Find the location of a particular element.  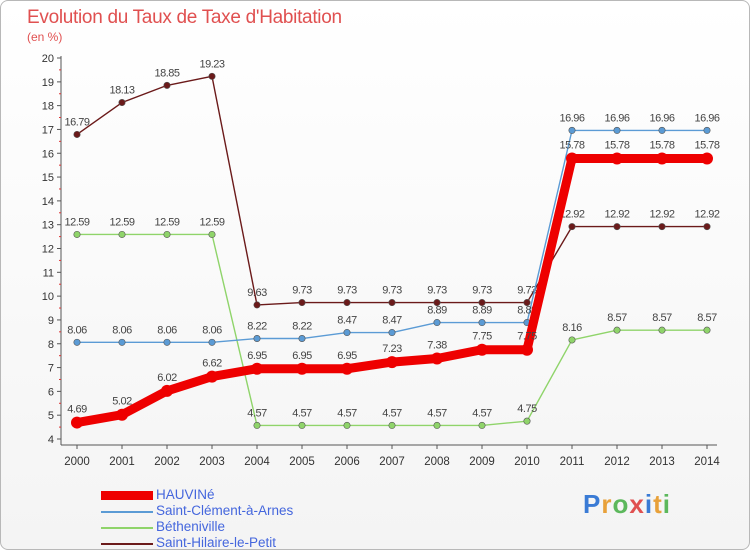

y-tick-label: 11 is located at coordinates (48, 273).